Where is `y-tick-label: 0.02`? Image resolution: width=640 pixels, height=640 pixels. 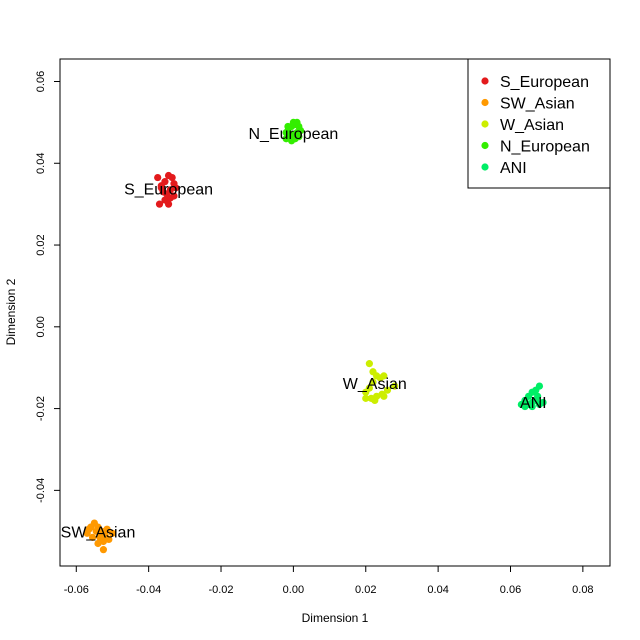 y-tick-label: 0.02 is located at coordinates (41, 244).